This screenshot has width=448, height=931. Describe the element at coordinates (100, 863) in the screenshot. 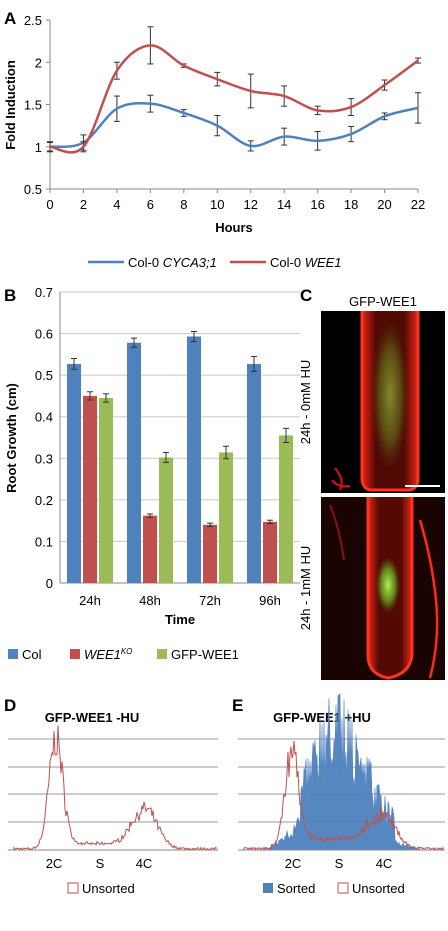

I see `chart-d-tick-s: S` at that location.